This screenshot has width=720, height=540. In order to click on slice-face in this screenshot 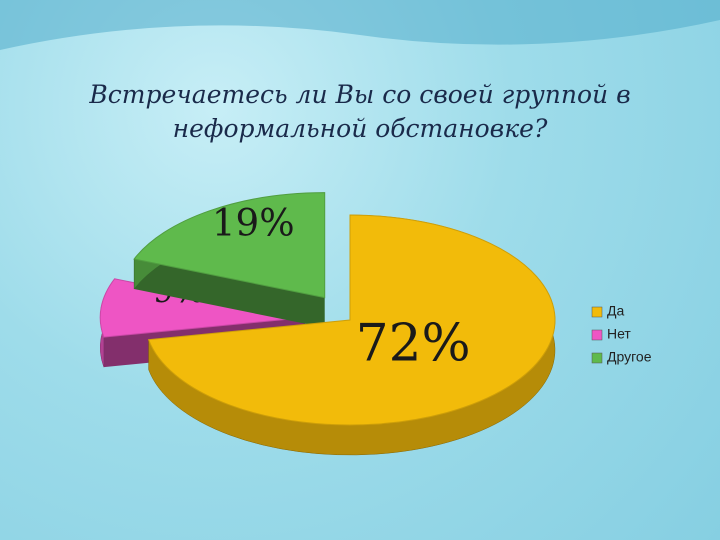, I will do `click(229, 293)`.